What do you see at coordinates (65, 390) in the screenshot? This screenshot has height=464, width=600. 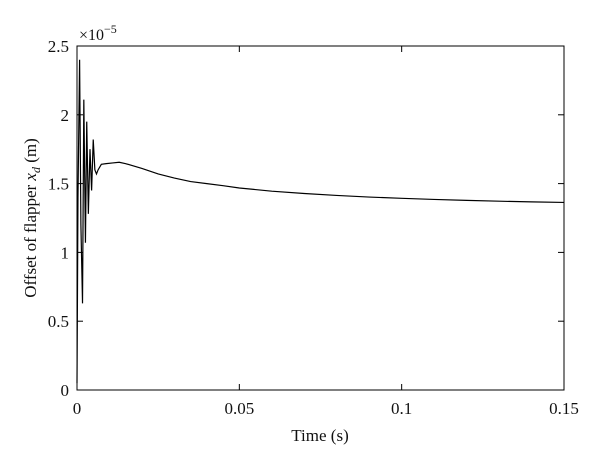 I see `y-tick-label: 0` at bounding box center [65, 390].